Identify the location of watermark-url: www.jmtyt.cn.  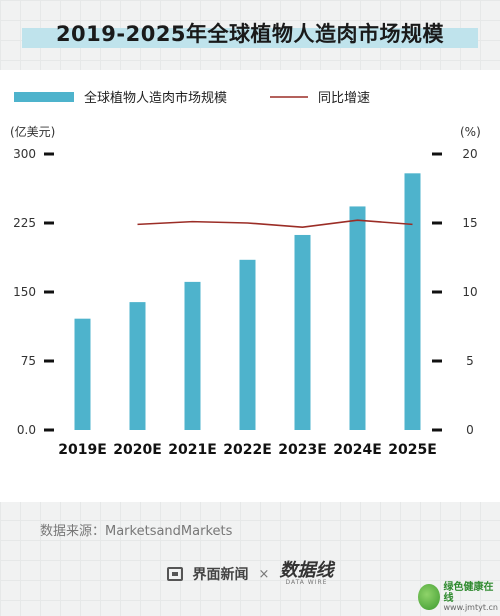
(470, 607).